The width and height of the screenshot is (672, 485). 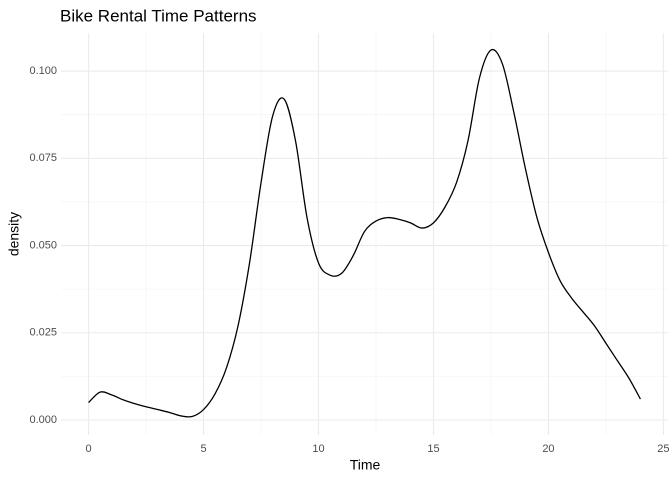 I want to click on y-tick-label: 0.000, so click(x=43, y=420).